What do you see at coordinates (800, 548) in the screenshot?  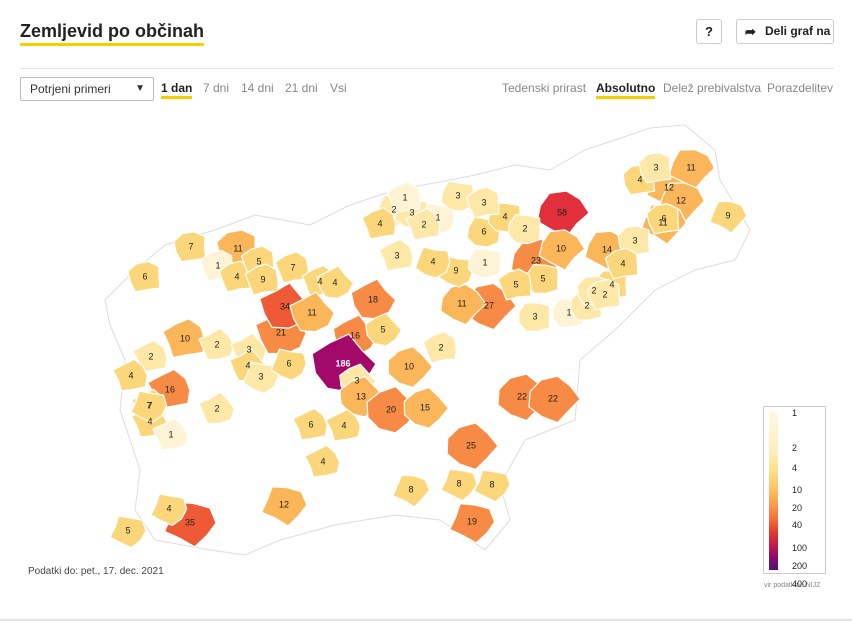 I see `legend-tick: 100` at bounding box center [800, 548].